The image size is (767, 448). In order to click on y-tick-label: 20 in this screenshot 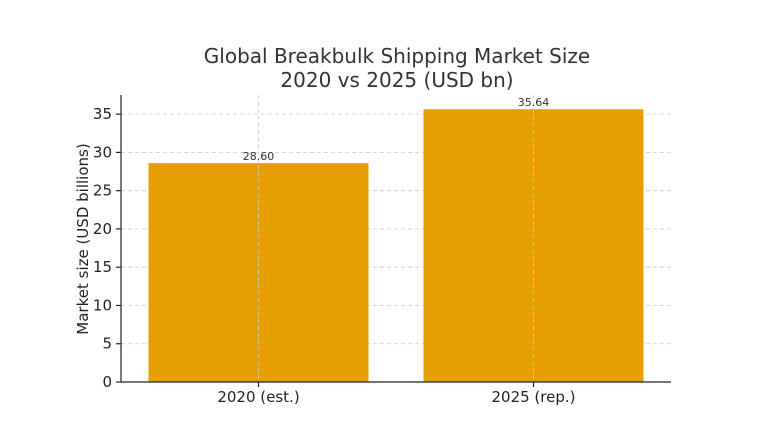, I will do `click(102, 229)`.